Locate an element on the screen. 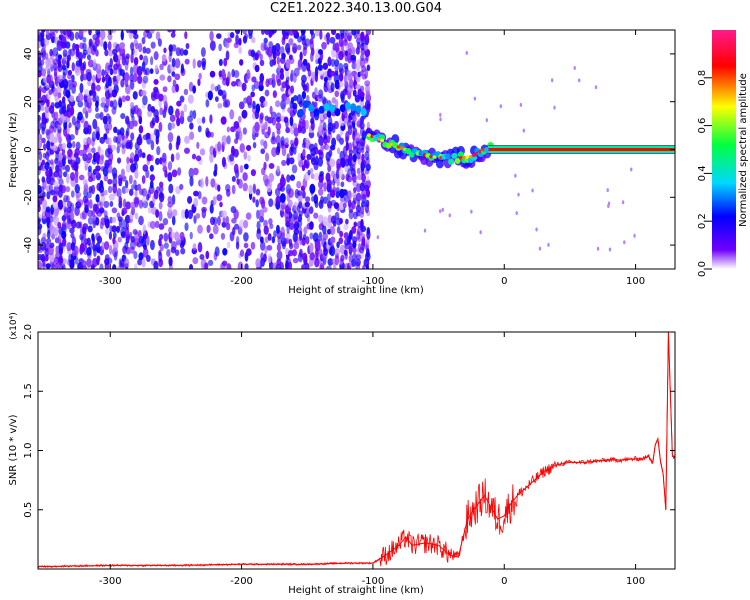 Image resolution: width=750 pixels, height=600 pixels. colorbar-tick-label: 0.2 is located at coordinates (702, 221).